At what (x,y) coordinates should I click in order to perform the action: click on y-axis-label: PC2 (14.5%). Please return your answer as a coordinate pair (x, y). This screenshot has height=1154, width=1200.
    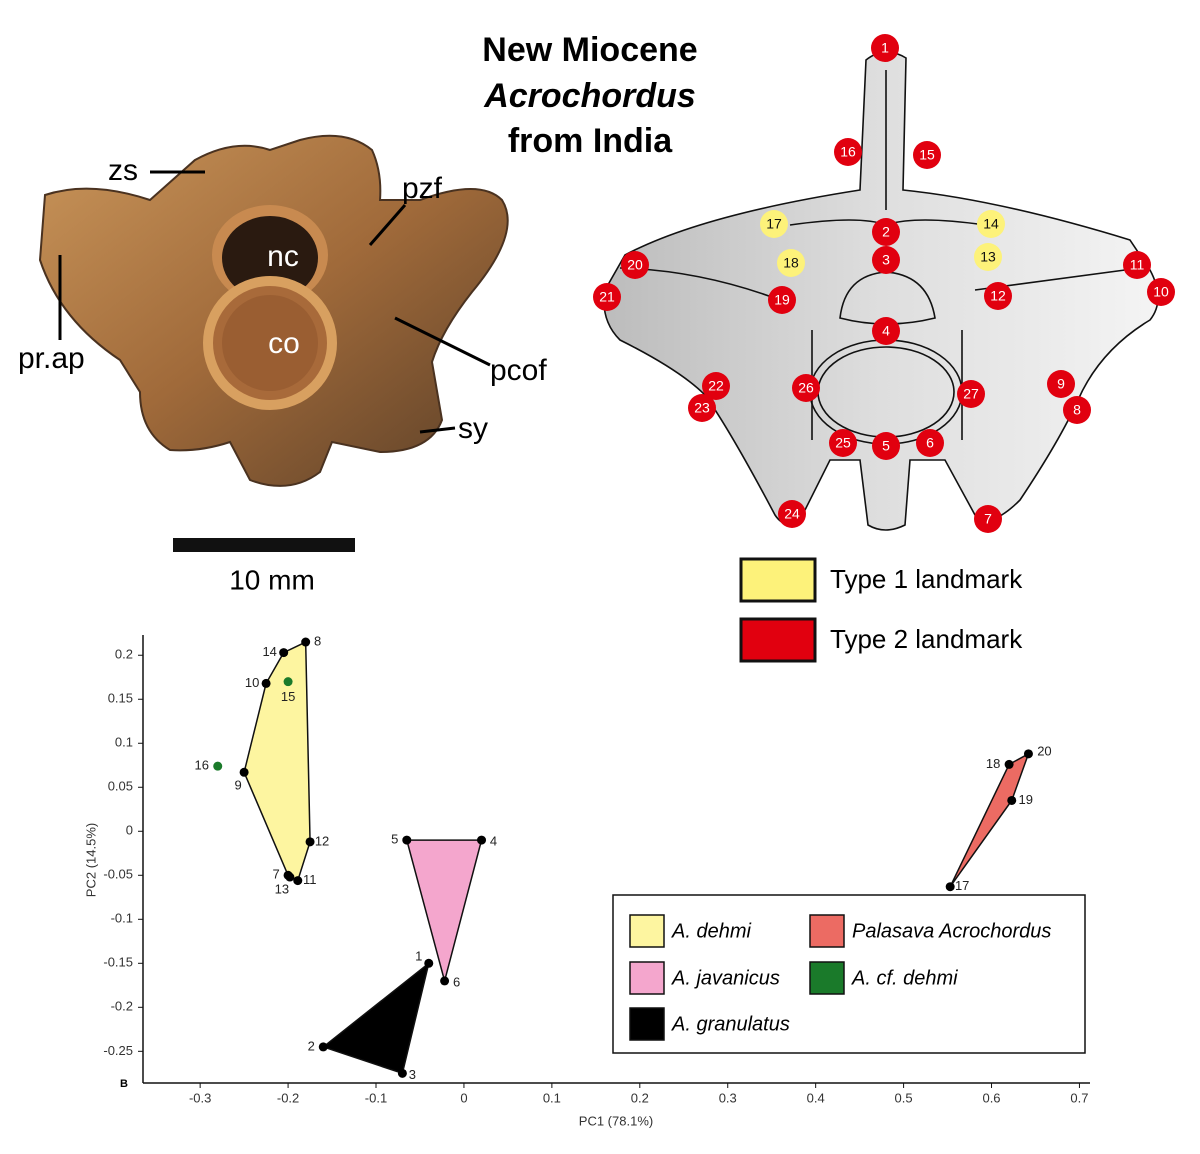
    Looking at the image, I should click on (90, 860).